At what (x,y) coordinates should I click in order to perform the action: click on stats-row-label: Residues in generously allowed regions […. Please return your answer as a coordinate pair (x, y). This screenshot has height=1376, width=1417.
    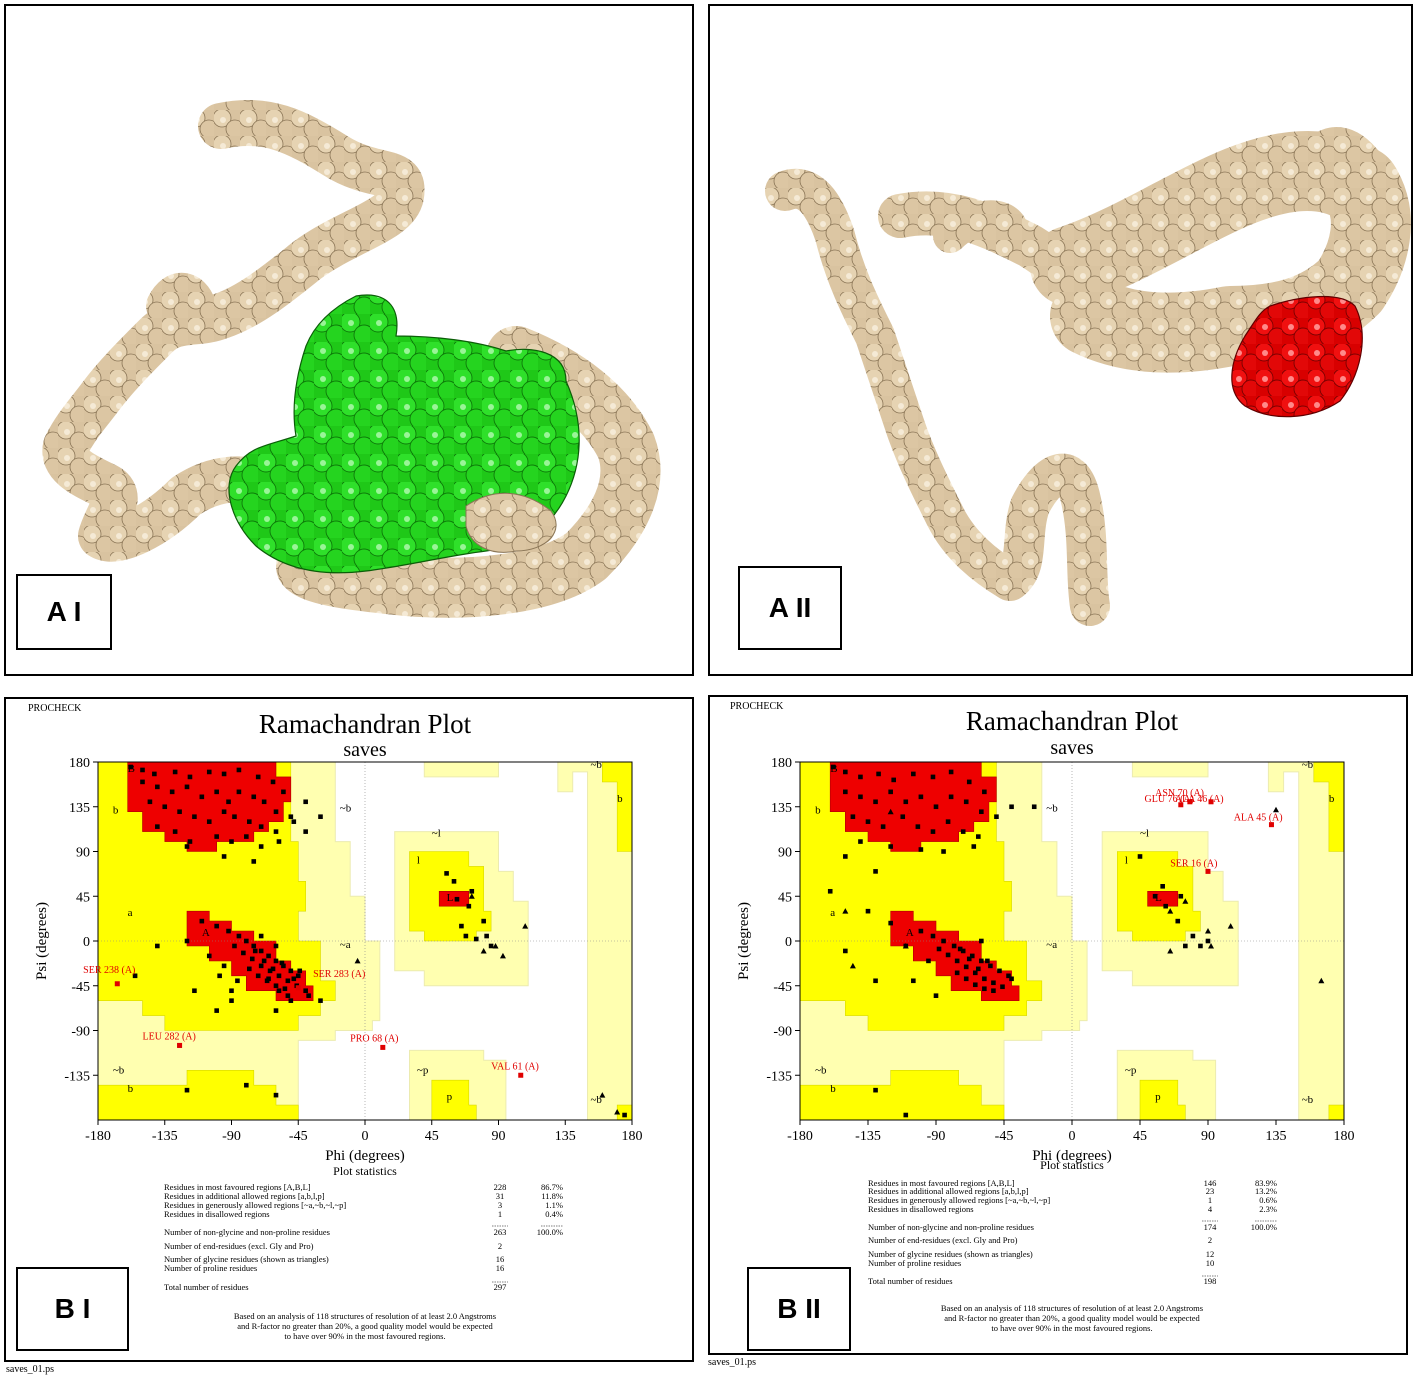
    Looking at the image, I should click on (959, 1200).